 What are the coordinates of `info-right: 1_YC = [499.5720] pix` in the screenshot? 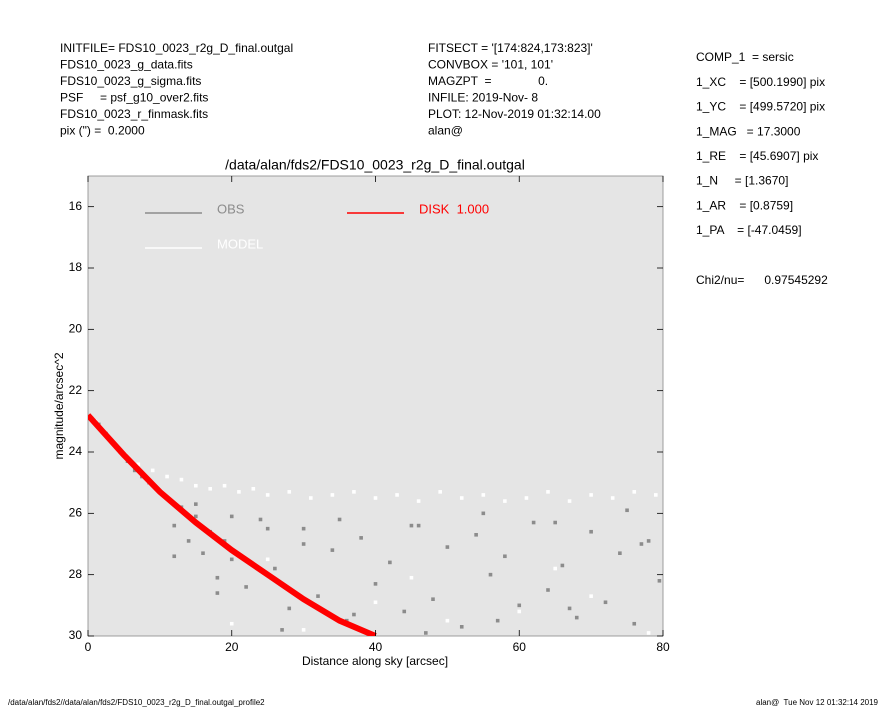 It's located at (760, 107).